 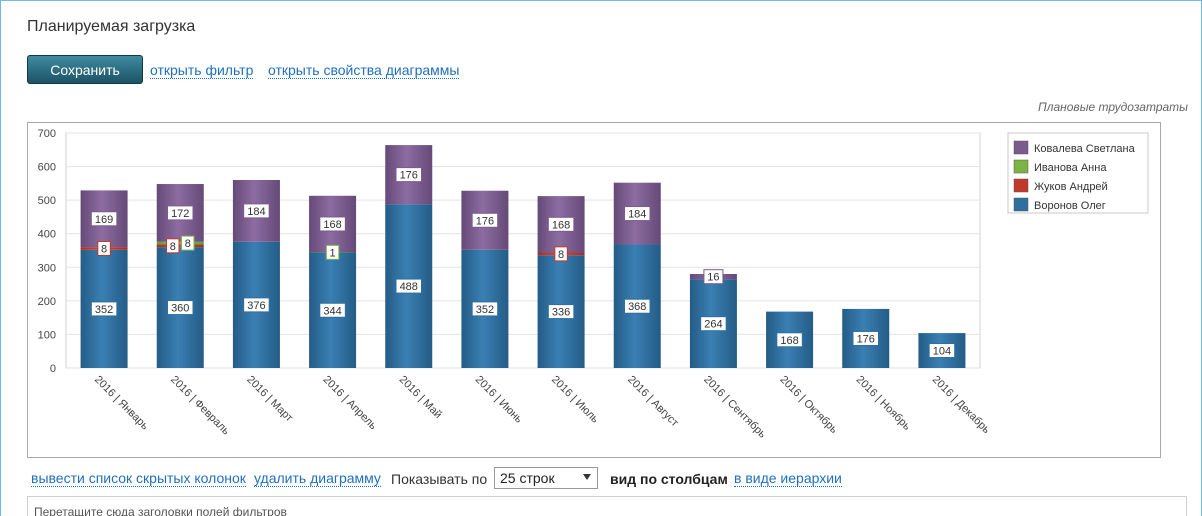 I want to click on x-tick-label: 2016 | Январь, so click(x=121, y=403).